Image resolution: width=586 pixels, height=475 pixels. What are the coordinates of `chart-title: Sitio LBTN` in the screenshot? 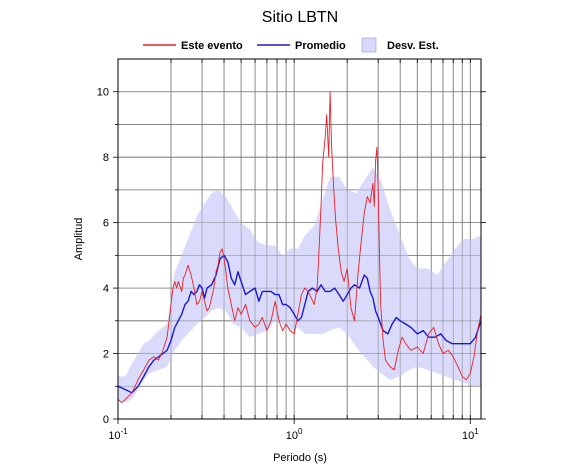 It's located at (300, 17).